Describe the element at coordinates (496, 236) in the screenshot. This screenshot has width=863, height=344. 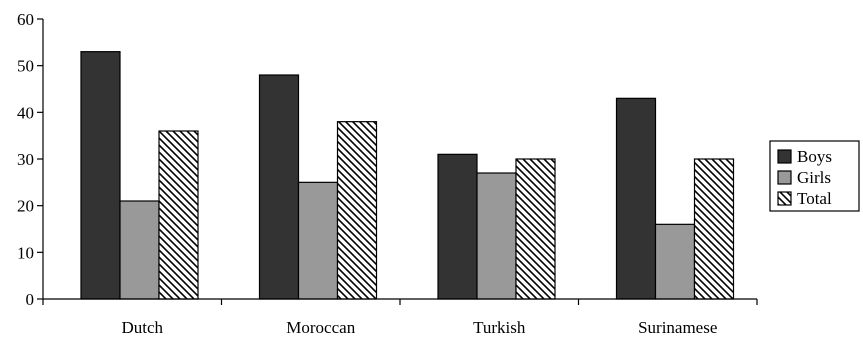
I see `bar-girls-turkish` at that location.